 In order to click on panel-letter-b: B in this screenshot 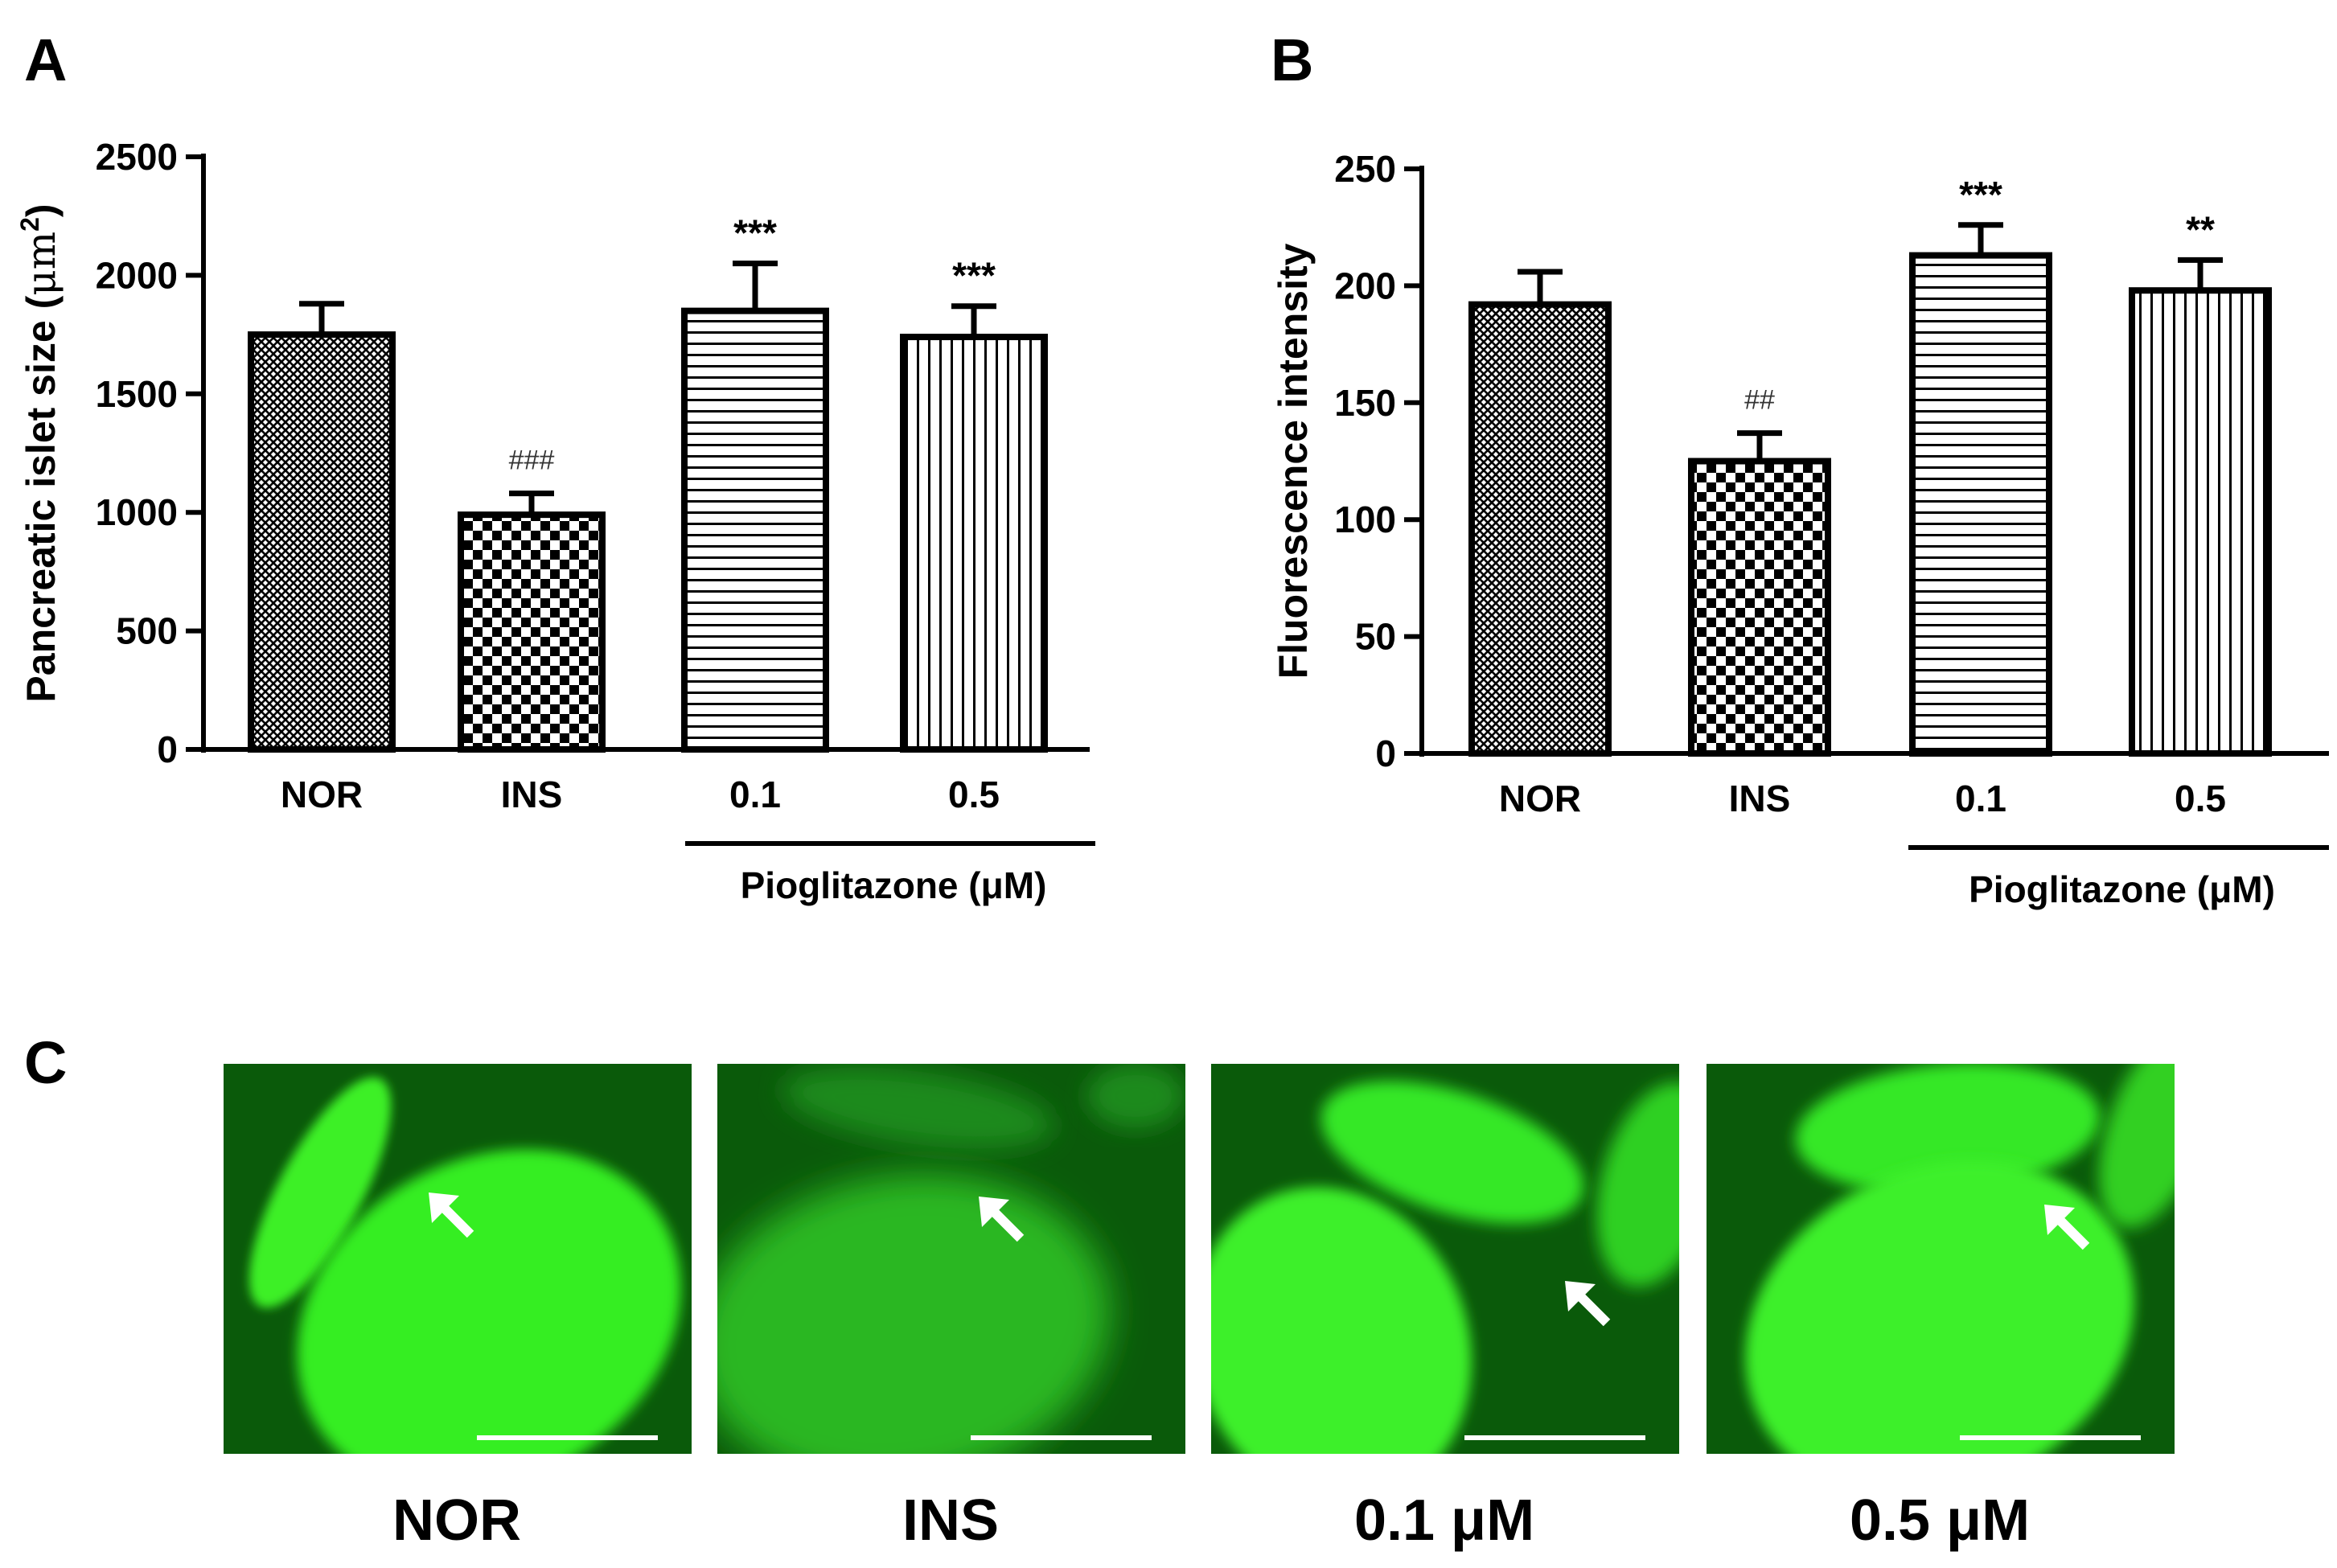, I will do `click(1292, 60)`.